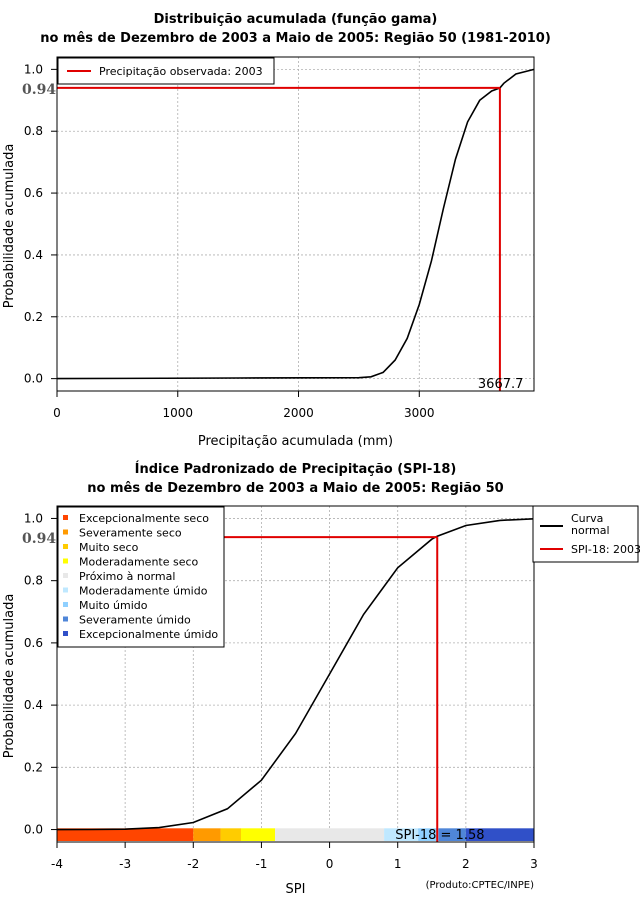 The width and height of the screenshot is (640, 900). I want to click on category-legend-label: Severamente seco, so click(130, 533).